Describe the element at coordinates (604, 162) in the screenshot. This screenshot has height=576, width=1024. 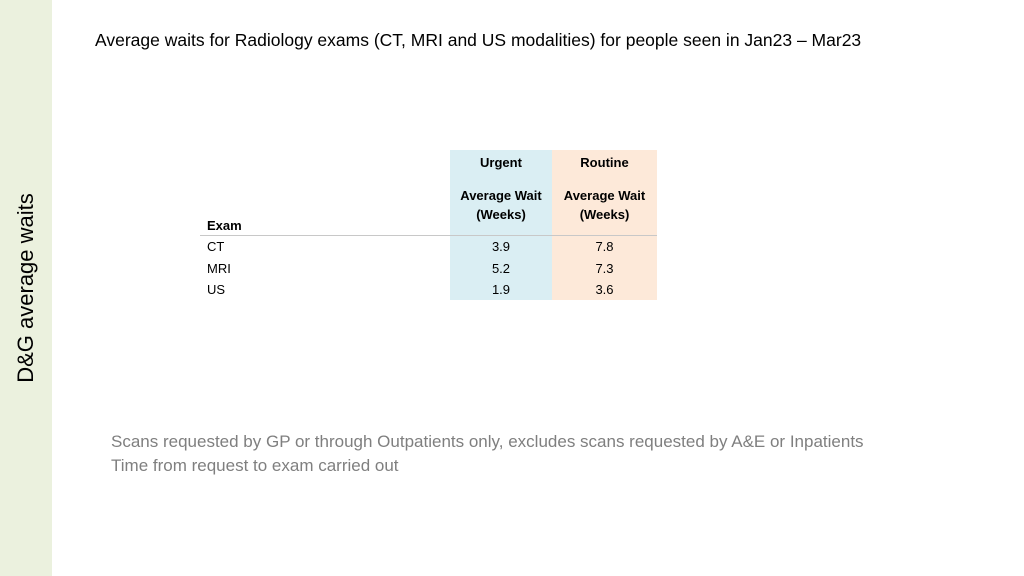
I see `routine-group-header: Routine` at that location.